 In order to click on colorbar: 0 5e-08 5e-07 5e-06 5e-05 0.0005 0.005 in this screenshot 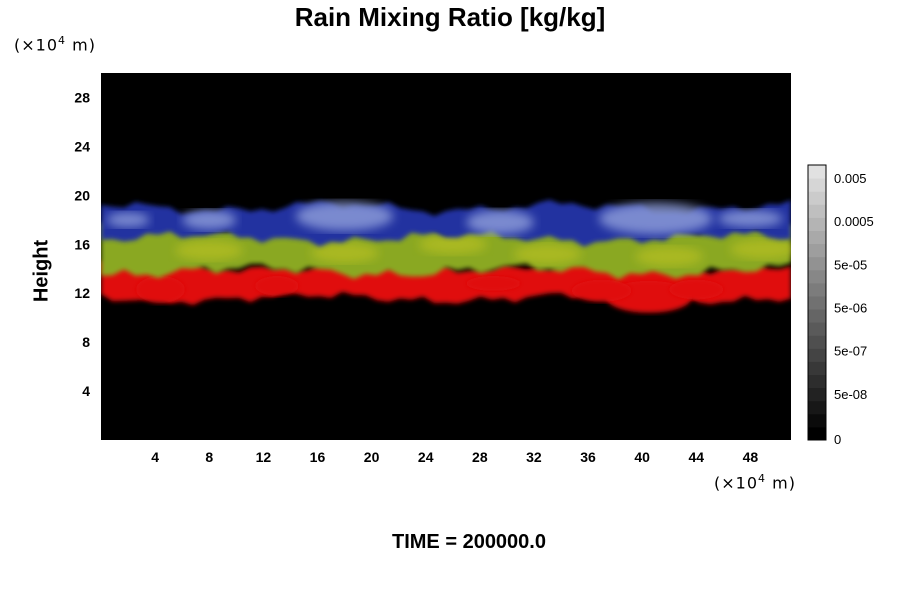, I will do `click(840, 305)`.